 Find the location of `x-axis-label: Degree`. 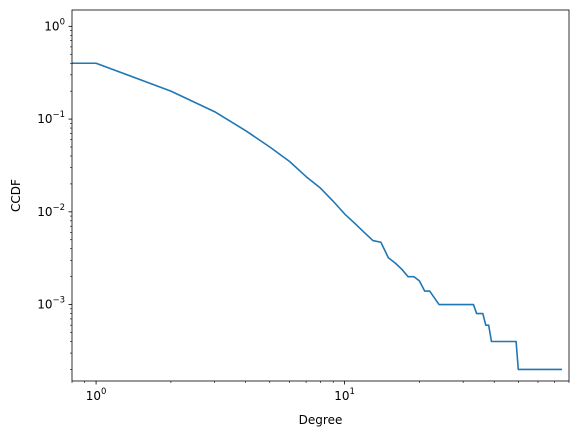

x-axis-label: Degree is located at coordinates (321, 420).